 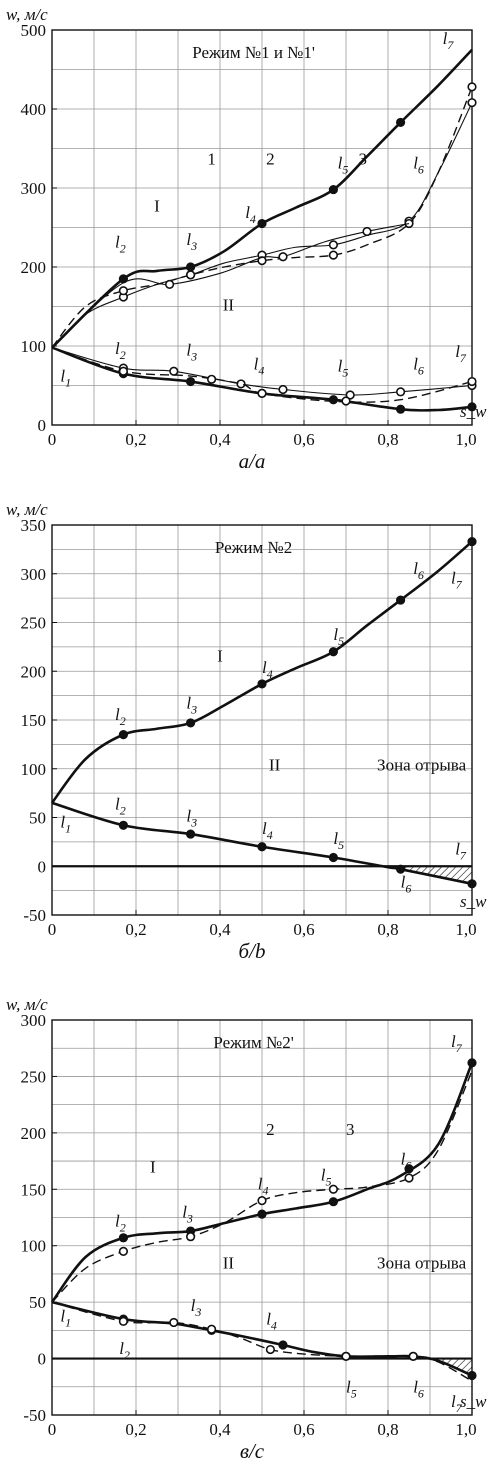 What do you see at coordinates (157, 206) in the screenshot?
I see `annotation-label: I` at bounding box center [157, 206].